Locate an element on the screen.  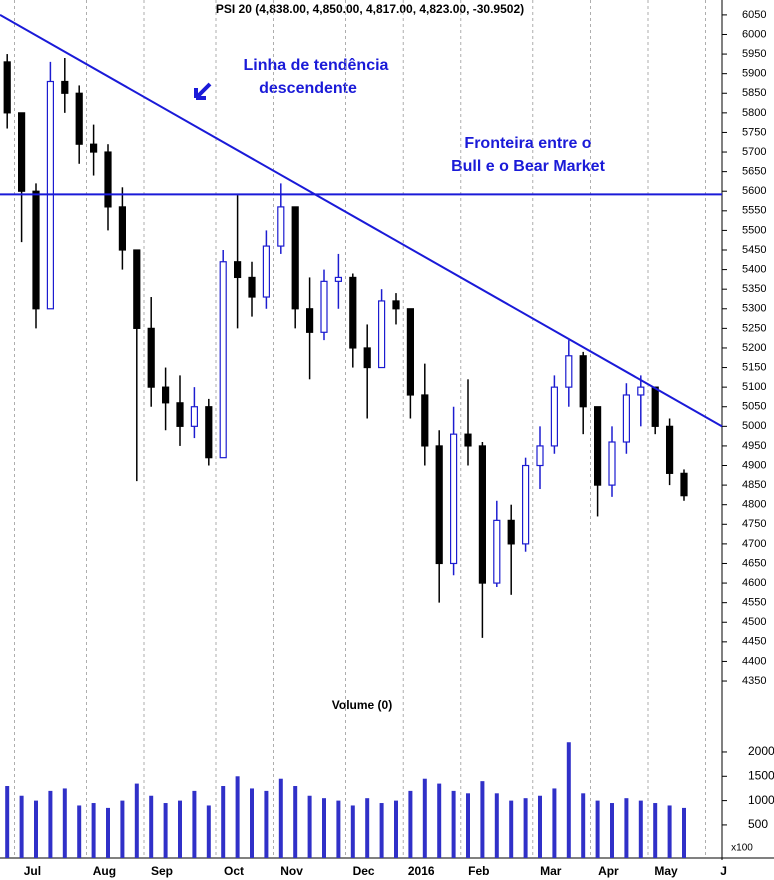
y-tick-label: 4900 is located at coordinates (754, 465).